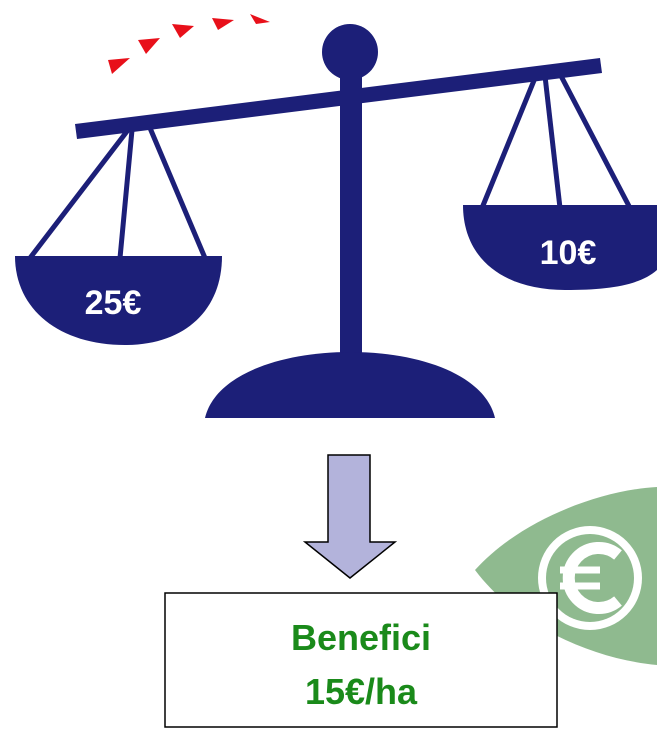 The image size is (657, 729). What do you see at coordinates (361, 637) in the screenshot?
I see `result-label: Benefici` at bounding box center [361, 637].